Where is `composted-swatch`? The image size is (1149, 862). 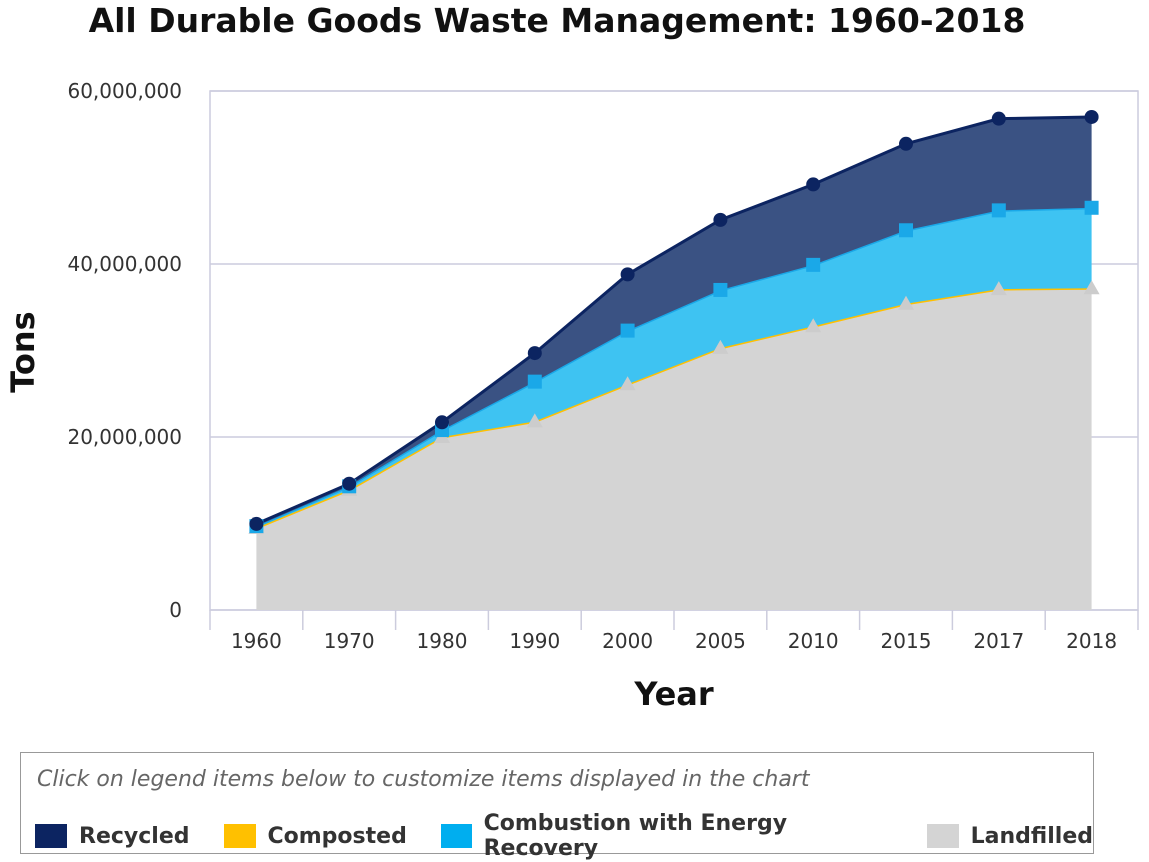 composted-swatch is located at coordinates (239, 836).